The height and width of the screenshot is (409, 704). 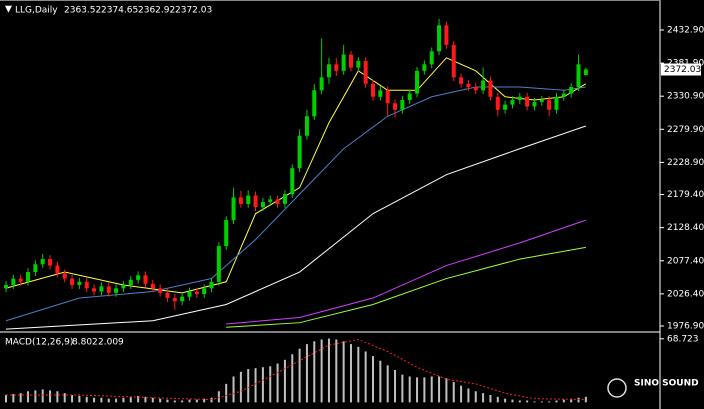 What do you see at coordinates (85, 343) in the screenshot?
I see `macd-main-value: 8.802` at bounding box center [85, 343].